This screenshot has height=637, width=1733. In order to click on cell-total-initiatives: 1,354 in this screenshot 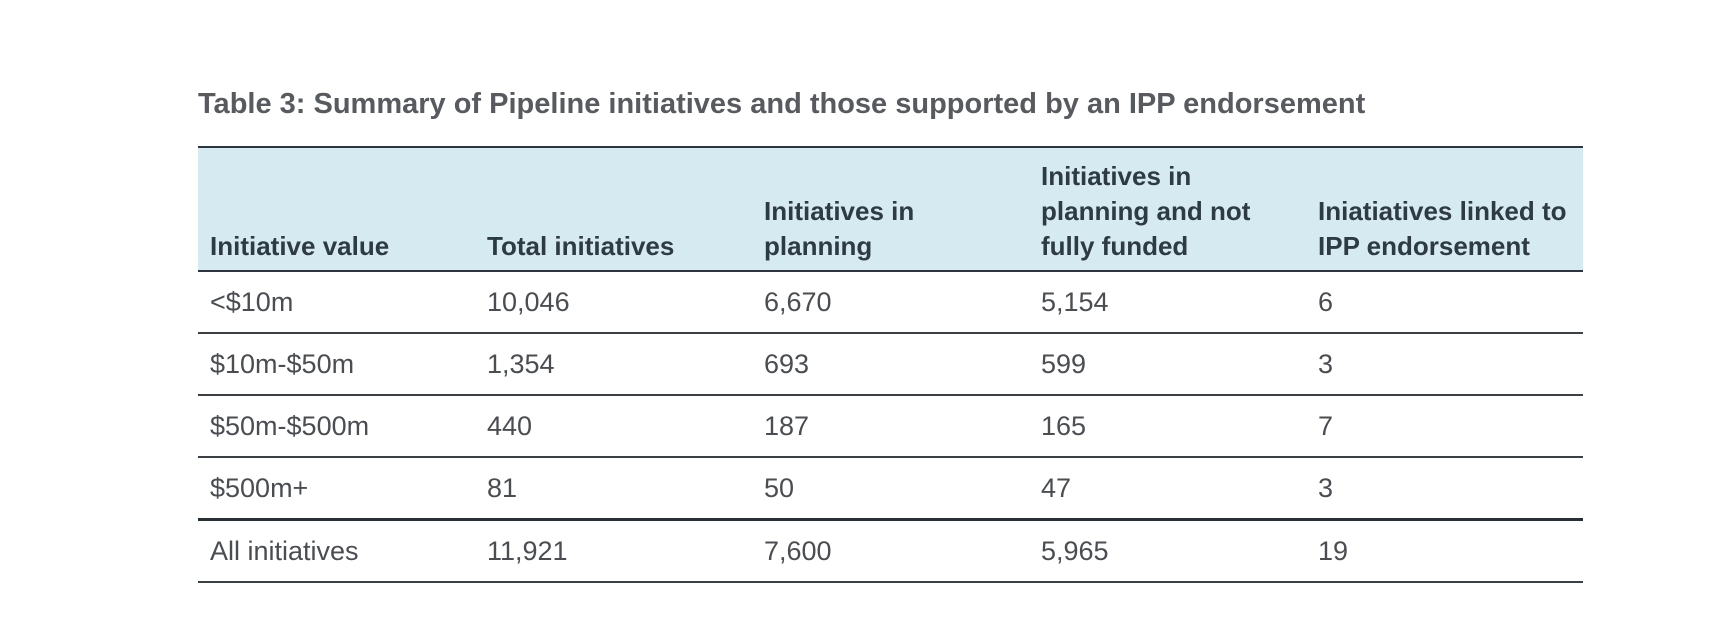, I will do `click(613, 364)`.